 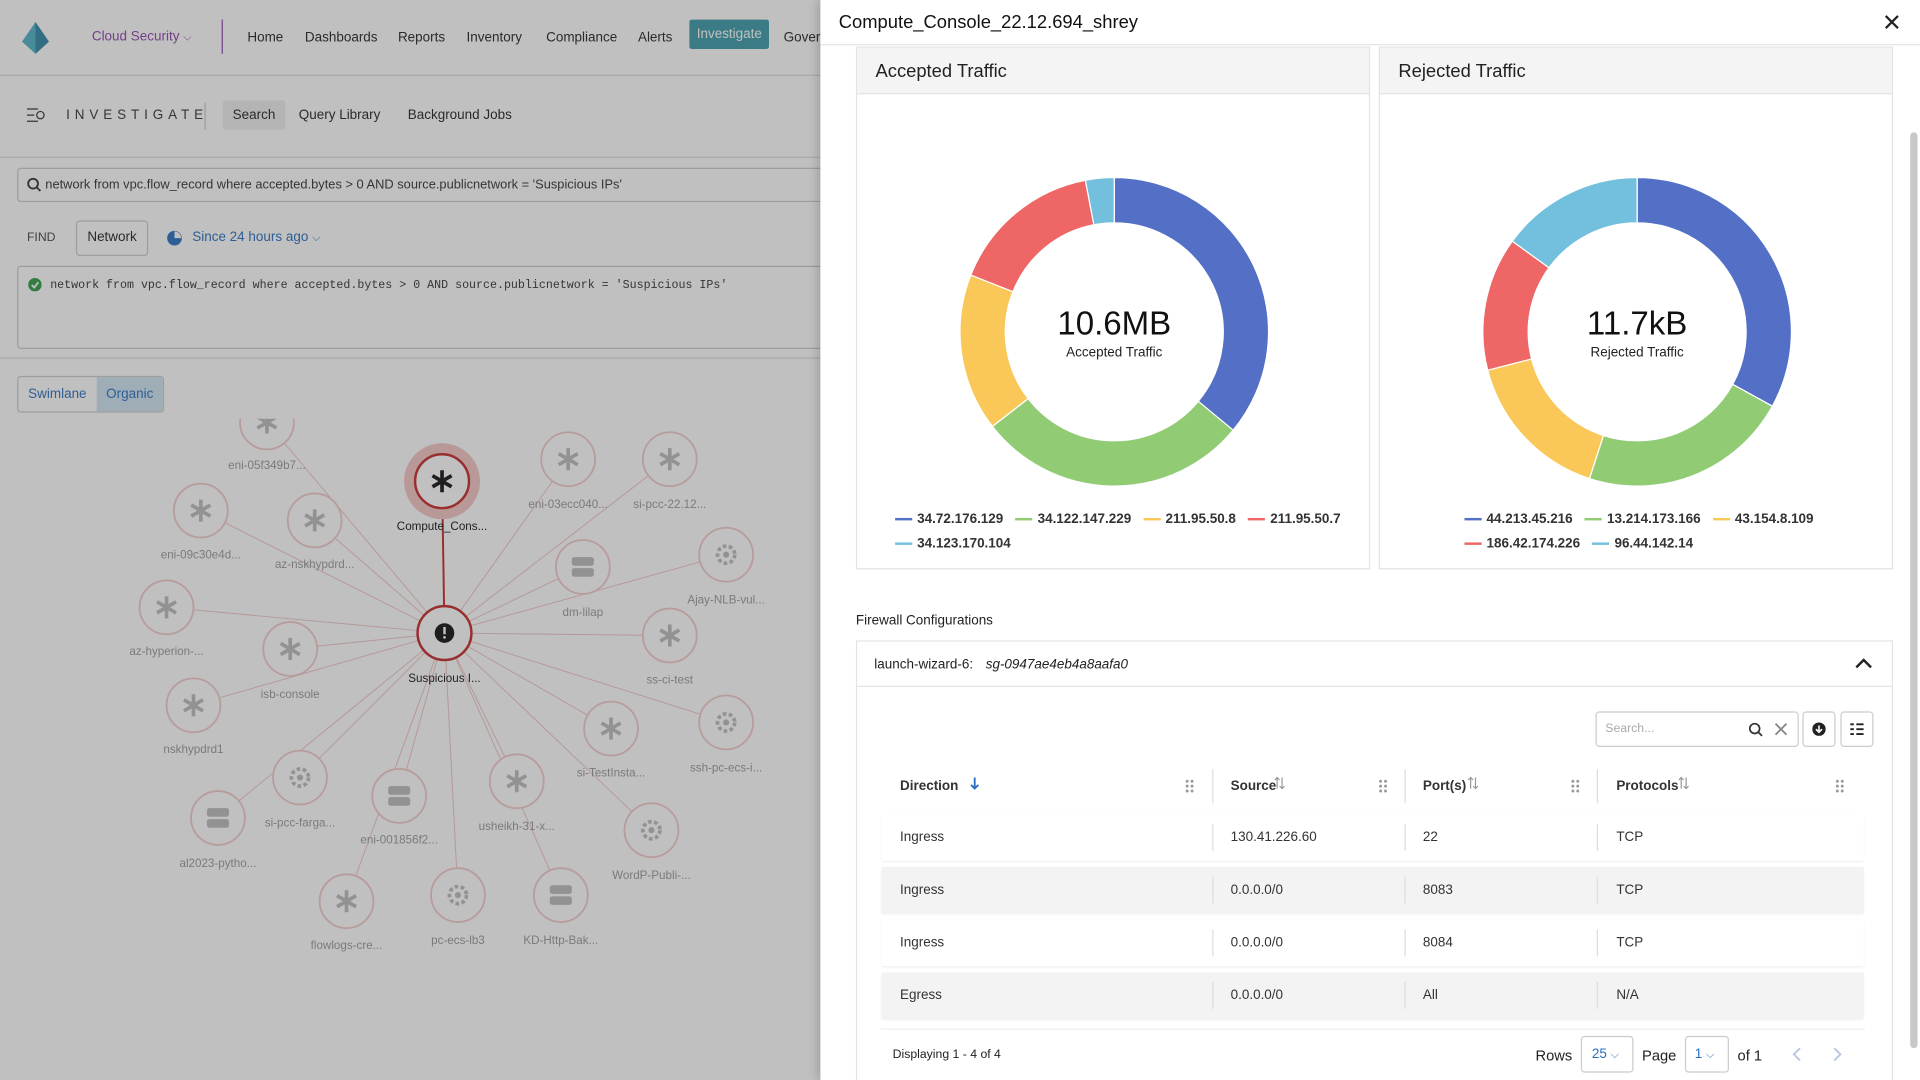 What do you see at coordinates (802, 38) in the screenshot?
I see `nav-item: Gover` at bounding box center [802, 38].